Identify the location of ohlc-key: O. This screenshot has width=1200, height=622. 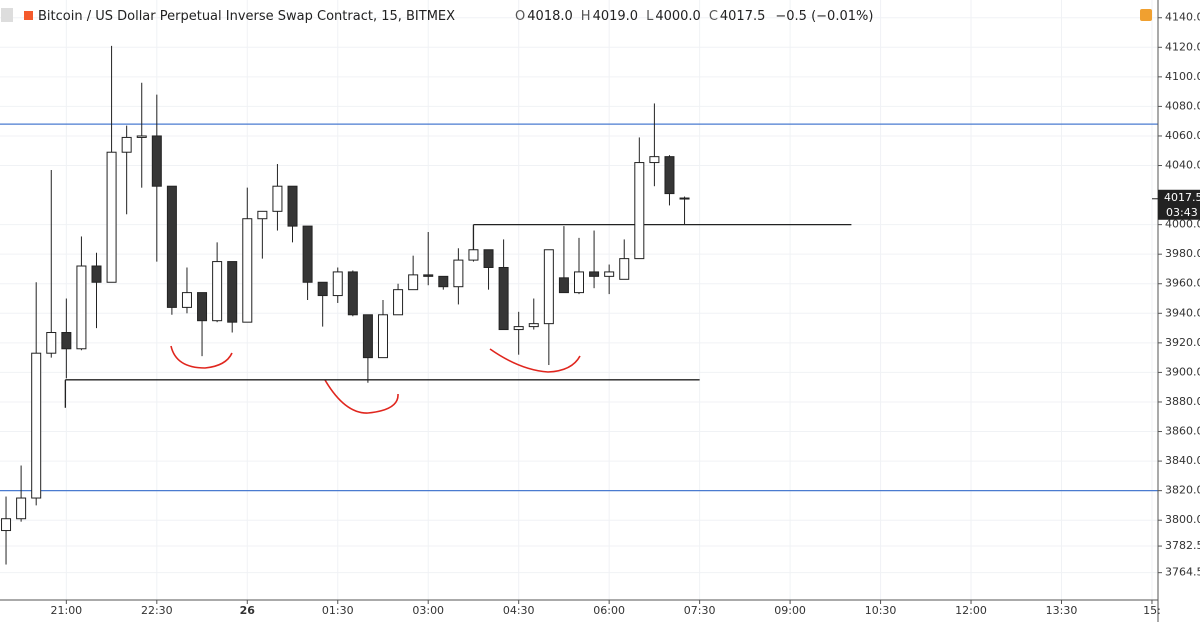
(520, 16).